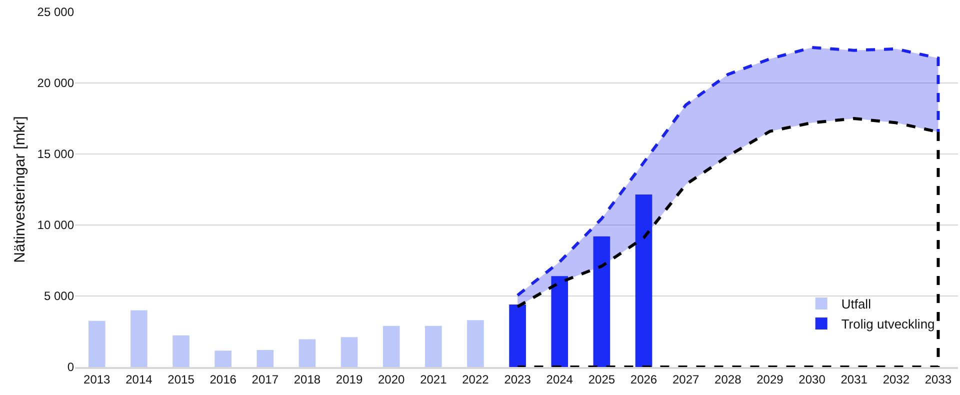  Describe the element at coordinates (888, 324) in the screenshot. I see `legend-label: Trolig utveckling` at that location.